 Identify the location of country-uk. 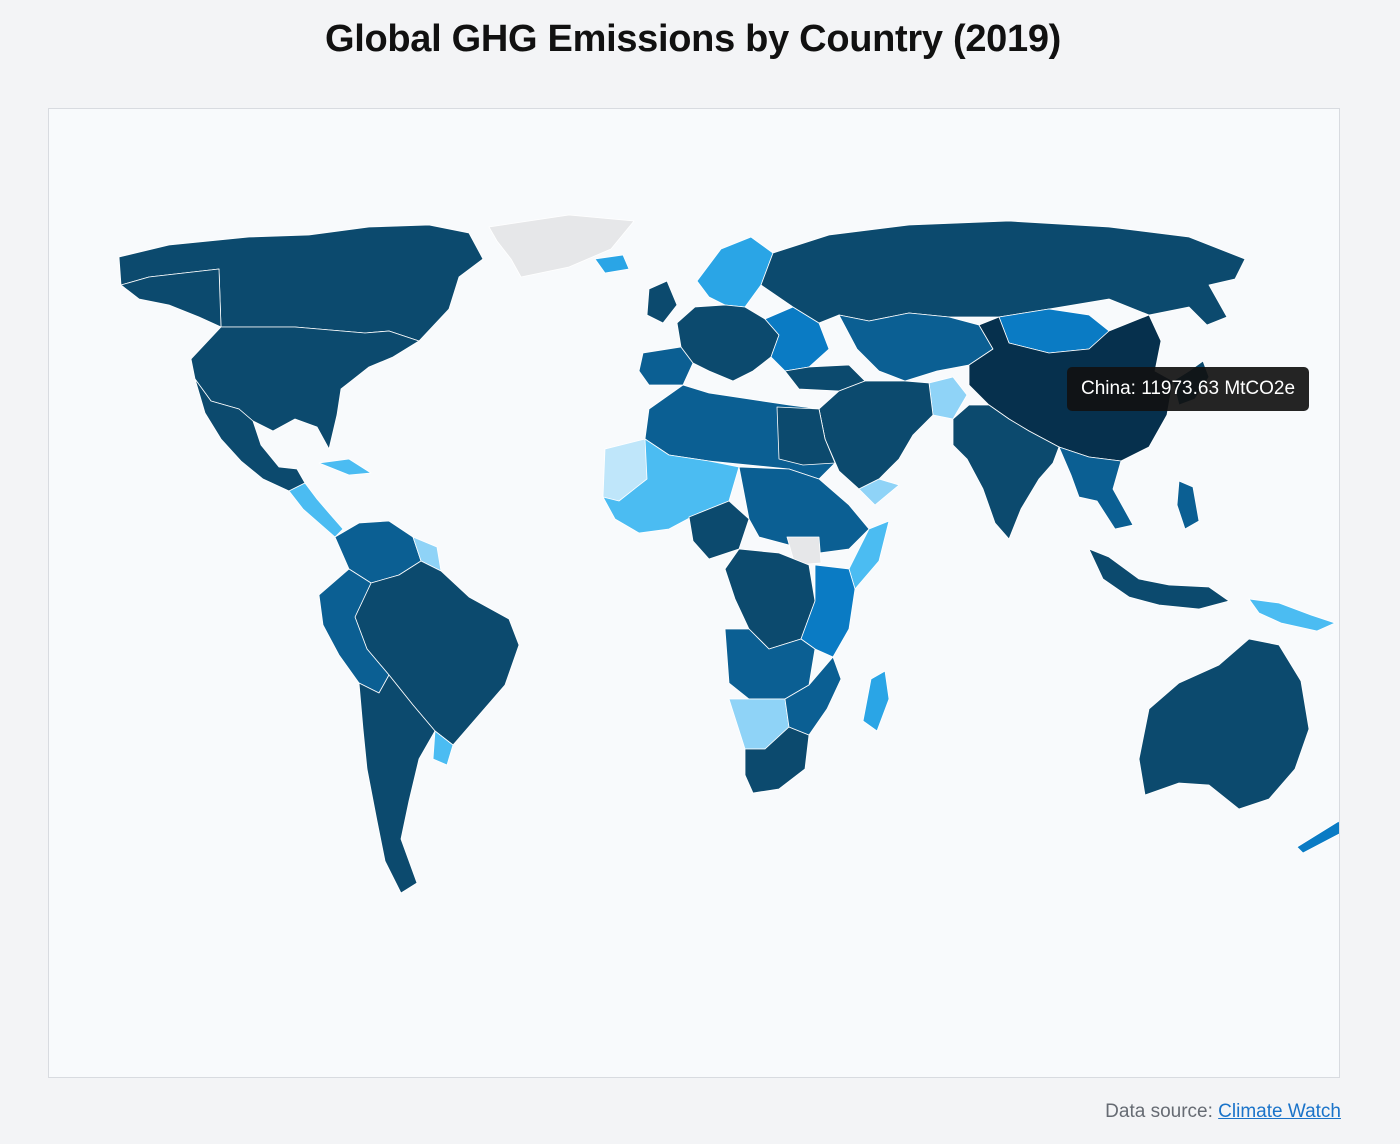
(662, 302).